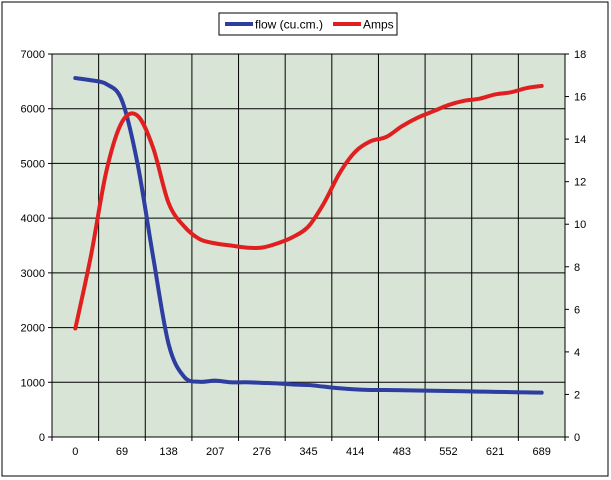 Image resolution: width=611 pixels, height=480 pixels. Describe the element at coordinates (33, 274) in the screenshot. I see `left-tick-label: 3000` at that location.